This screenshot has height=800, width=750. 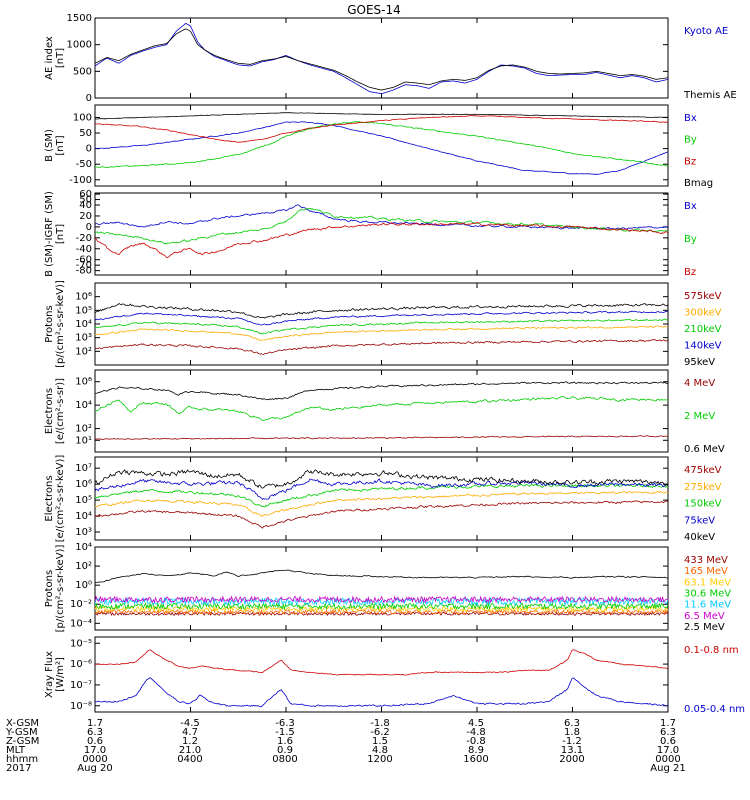 What do you see at coordinates (690, 239) in the screenshot?
I see `legend-by: By` at bounding box center [690, 239].